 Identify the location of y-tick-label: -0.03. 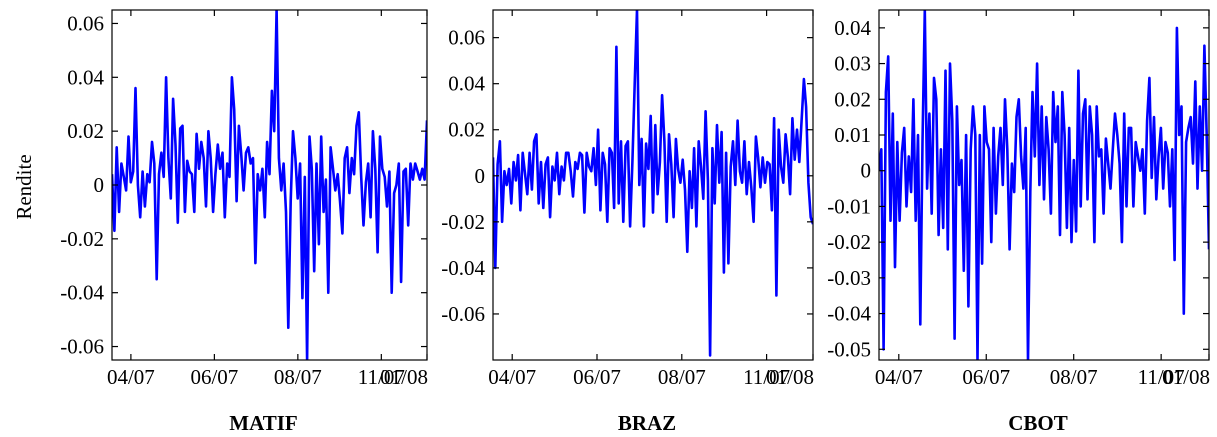
(849, 278).